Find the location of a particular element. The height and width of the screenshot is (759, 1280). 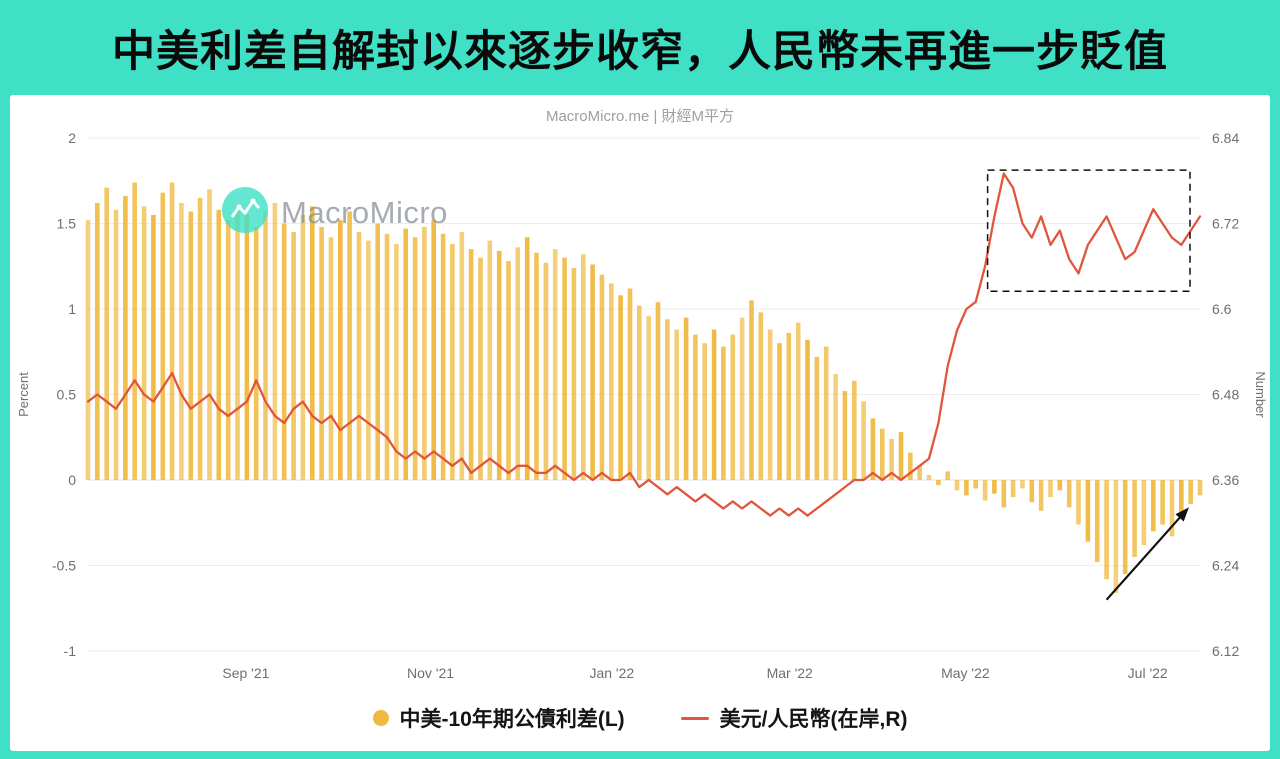

x-tick-label: Jul '22 is located at coordinates (1148, 673).